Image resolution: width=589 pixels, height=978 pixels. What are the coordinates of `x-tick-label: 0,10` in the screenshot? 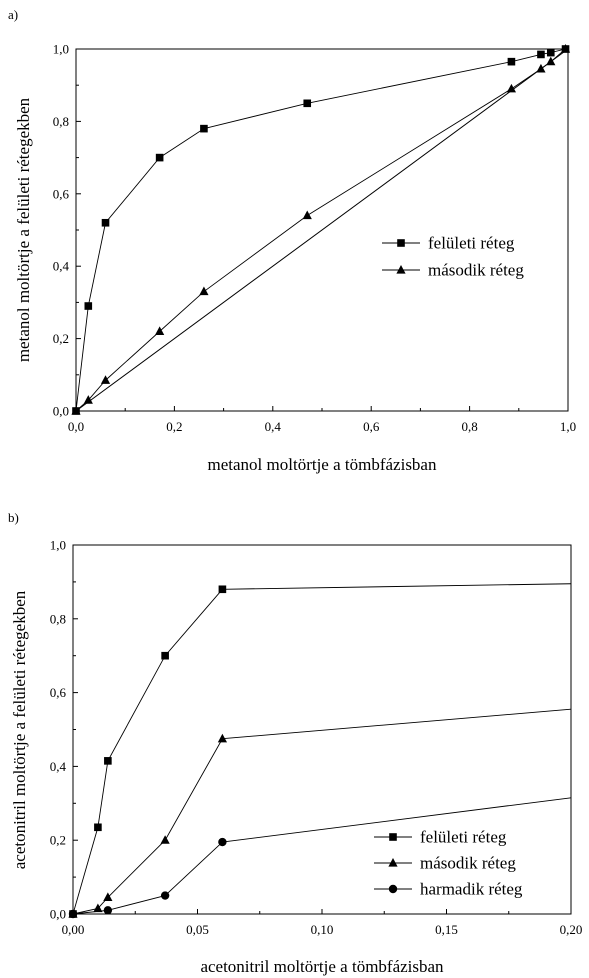 It's located at (322, 929).